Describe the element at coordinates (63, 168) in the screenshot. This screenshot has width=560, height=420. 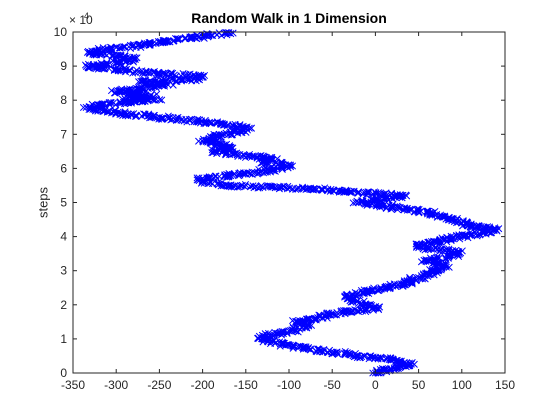
I see `y-tick-label: 6` at that location.